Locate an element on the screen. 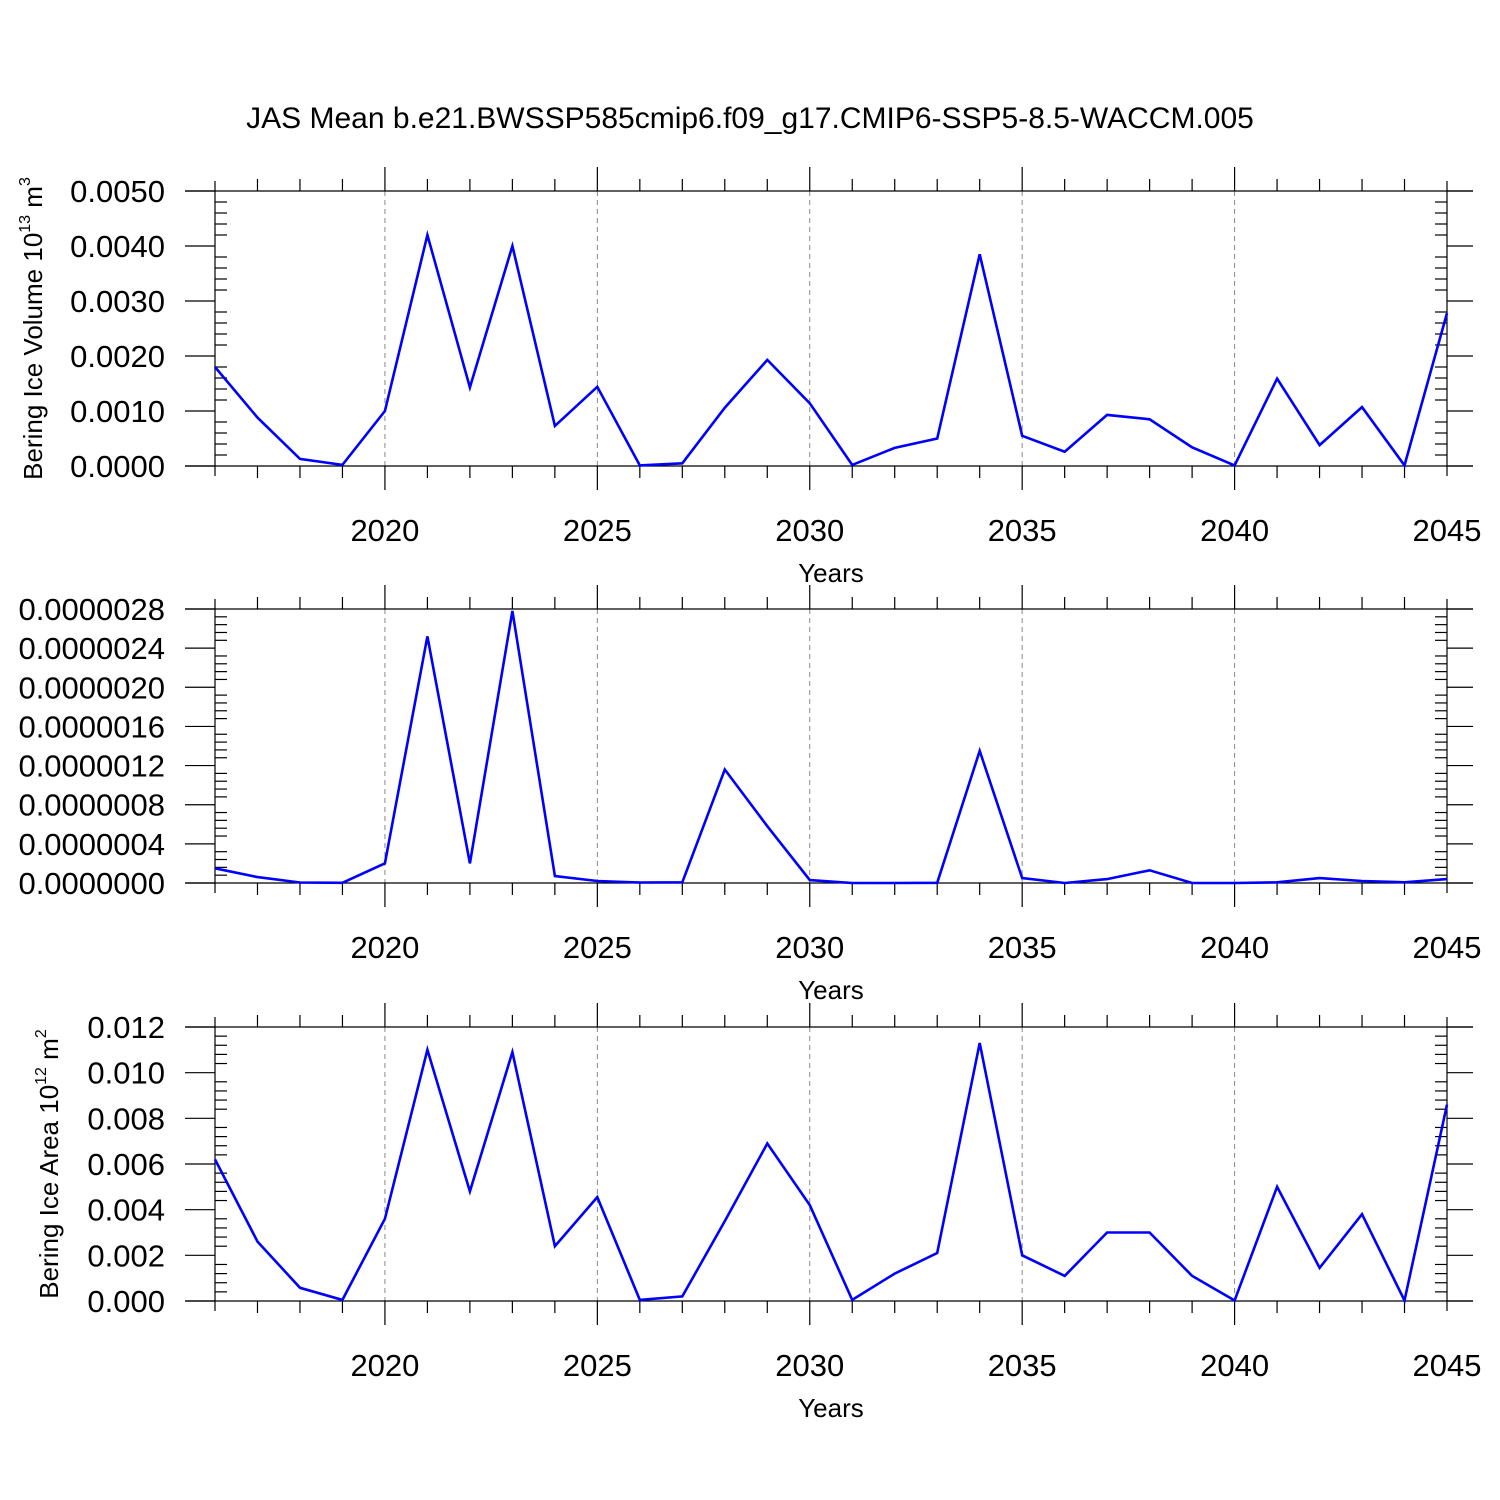  y-tick-label: 0.0050 is located at coordinates (117, 191).